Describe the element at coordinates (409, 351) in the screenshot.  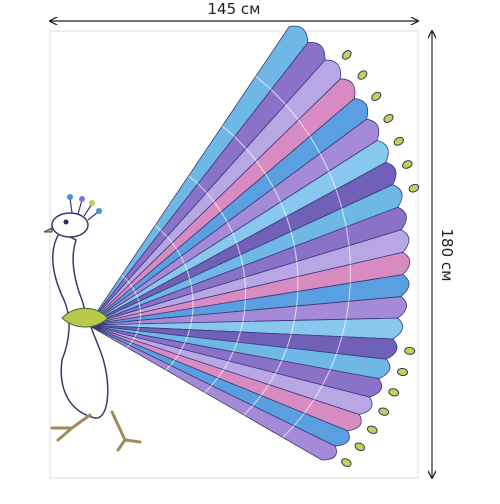
I see `feather-eye` at that location.